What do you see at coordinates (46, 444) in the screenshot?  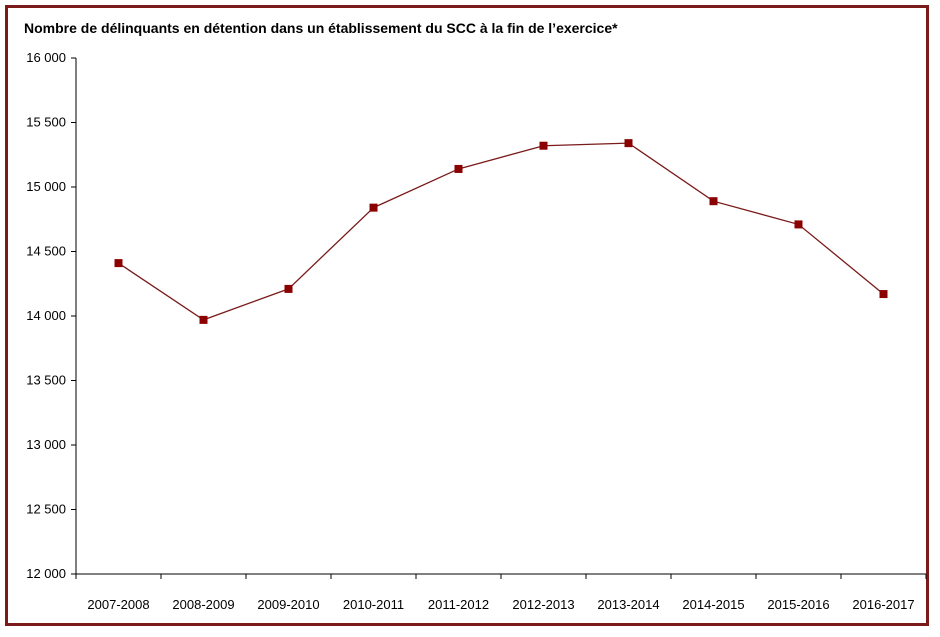 I see `y-tick-label: 13 000` at bounding box center [46, 444].